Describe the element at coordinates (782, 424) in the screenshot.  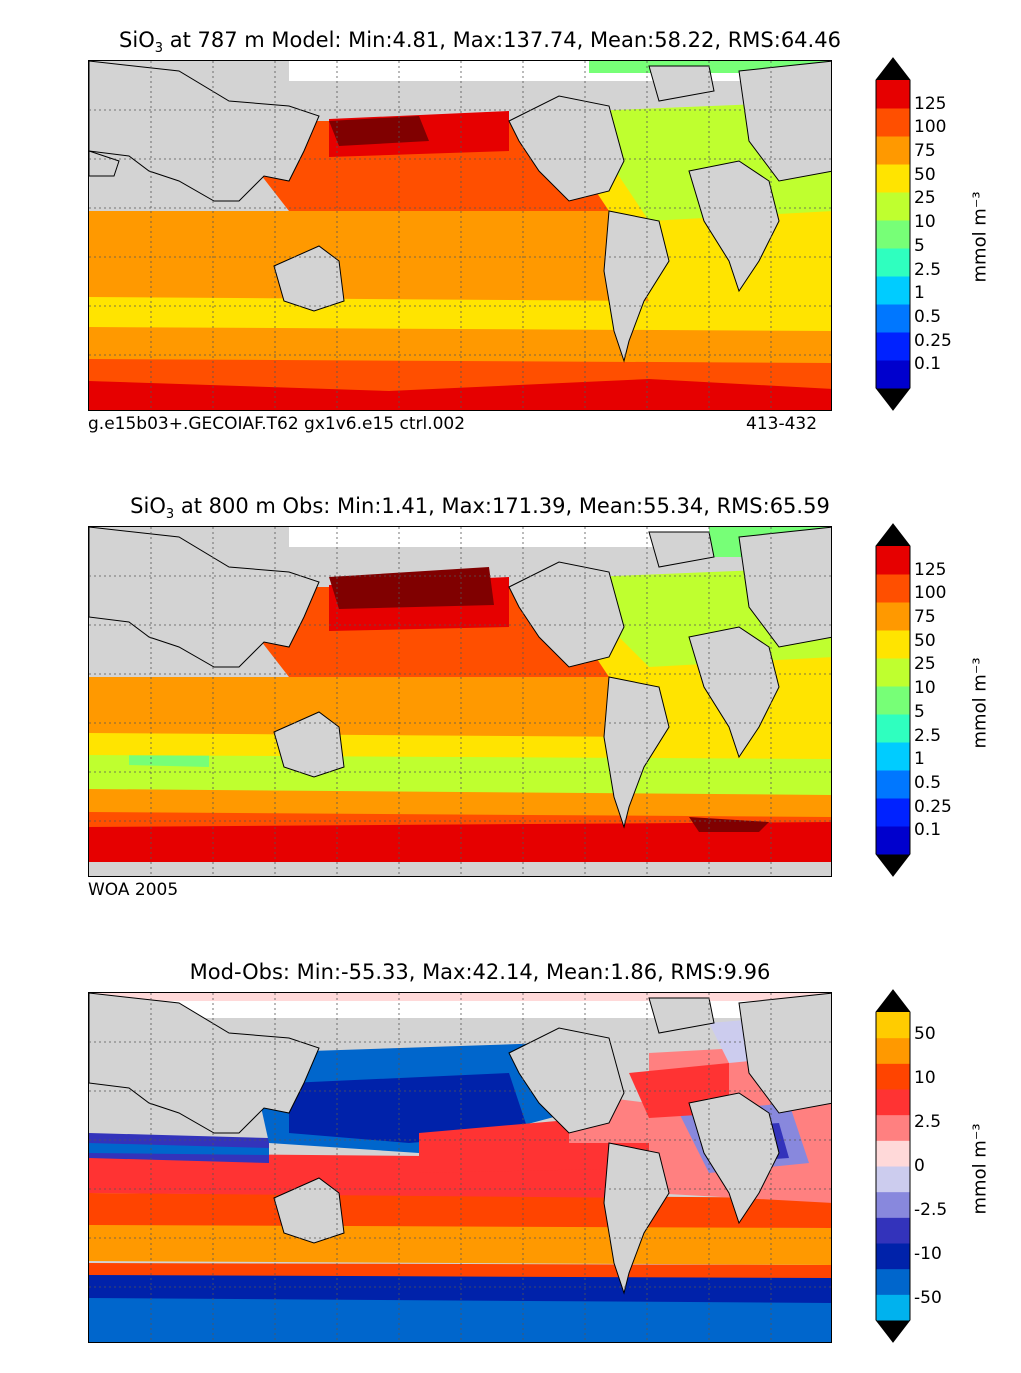
I see `model-caption-right: 413-432` at that location.